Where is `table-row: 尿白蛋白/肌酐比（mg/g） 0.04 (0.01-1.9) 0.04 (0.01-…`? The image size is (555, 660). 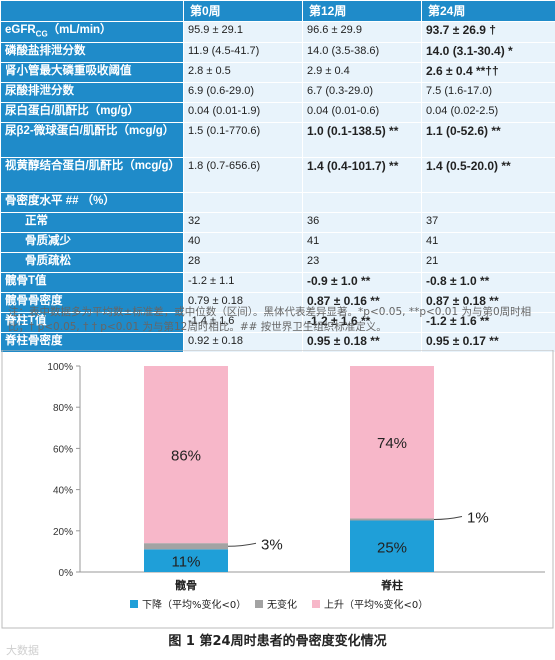
table-row: 尿白蛋白/肌酐比（mg/g） 0.04 (0.01-1.9) 0.04 (0.01-… is located at coordinates (277, 113).